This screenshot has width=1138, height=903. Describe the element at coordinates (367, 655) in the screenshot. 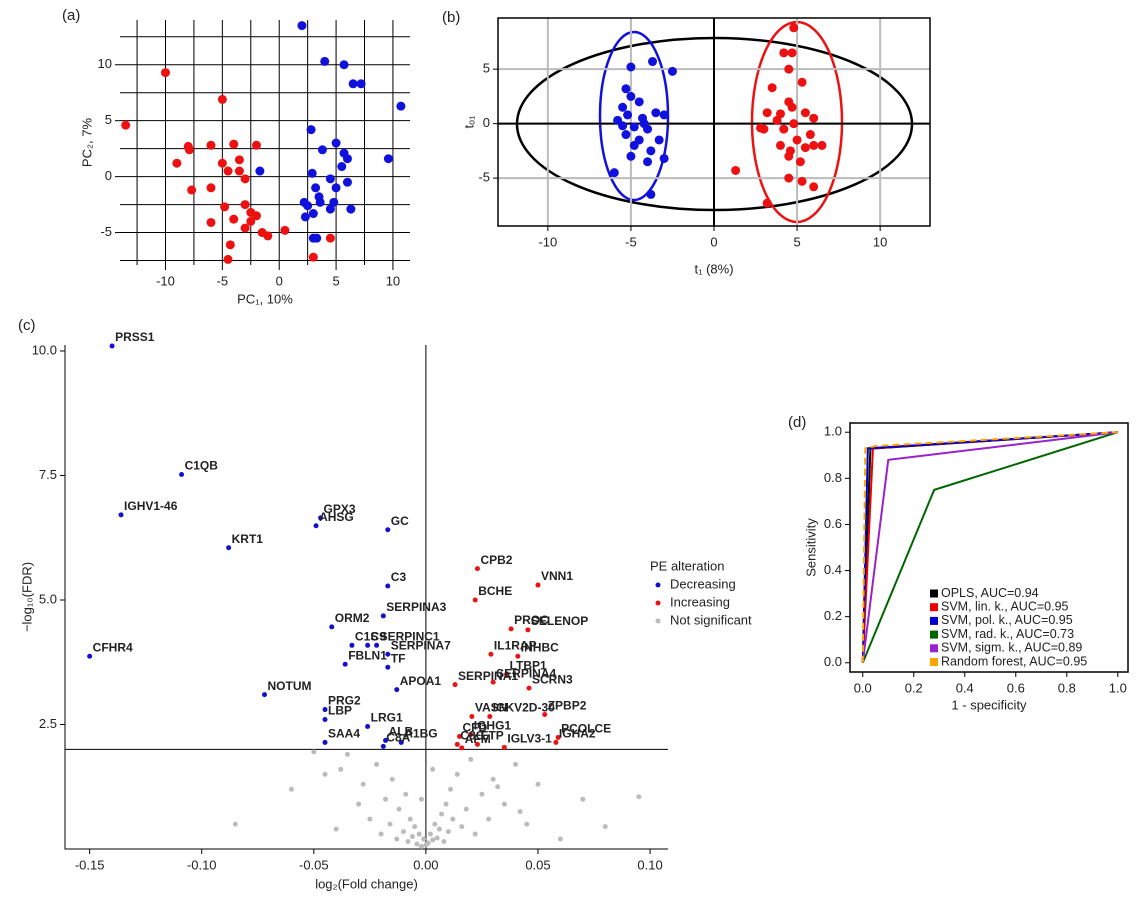

I see `point-label: FBLN1` at that location.